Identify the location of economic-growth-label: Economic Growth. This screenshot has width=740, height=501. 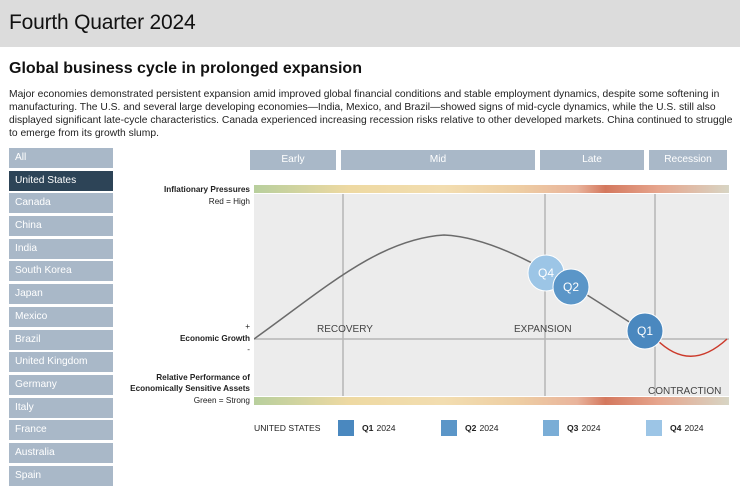
(214, 338).